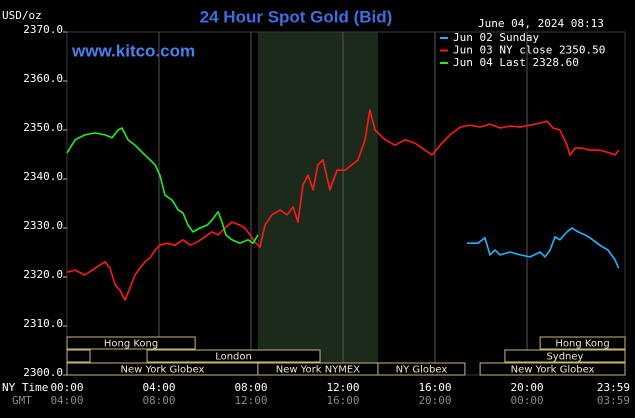 Image resolution: width=635 pixels, height=418 pixels. I want to click on x-tick-label: 23:59, so click(613, 387).